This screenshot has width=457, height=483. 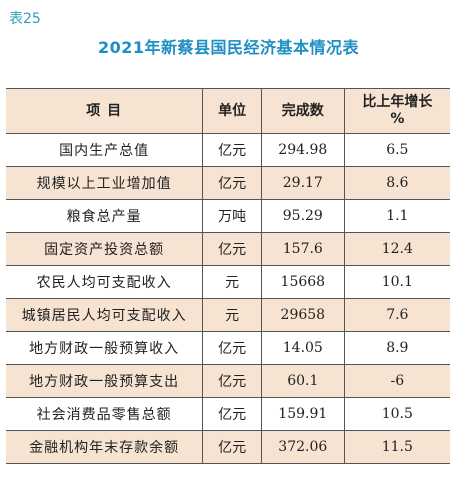 What do you see at coordinates (302, 315) in the screenshot?
I see `row-completed: 29658` at bounding box center [302, 315].